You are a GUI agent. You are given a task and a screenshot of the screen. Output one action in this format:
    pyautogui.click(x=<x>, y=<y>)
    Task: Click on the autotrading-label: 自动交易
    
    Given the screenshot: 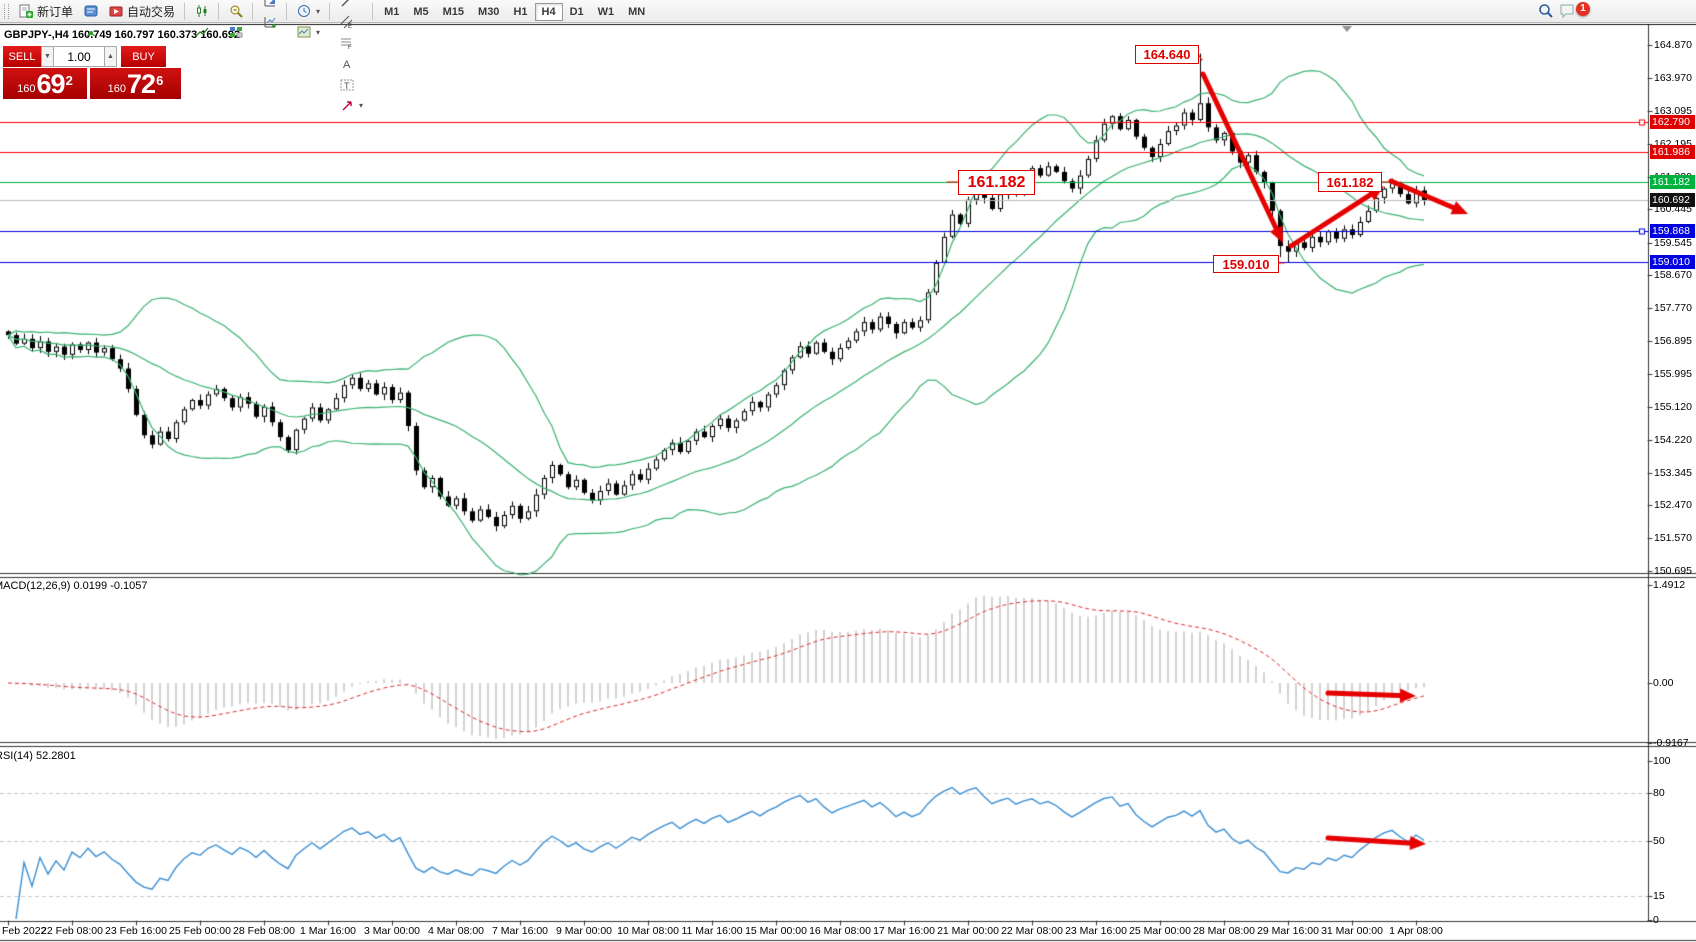 What is the action you would take?
    pyautogui.click(x=151, y=11)
    